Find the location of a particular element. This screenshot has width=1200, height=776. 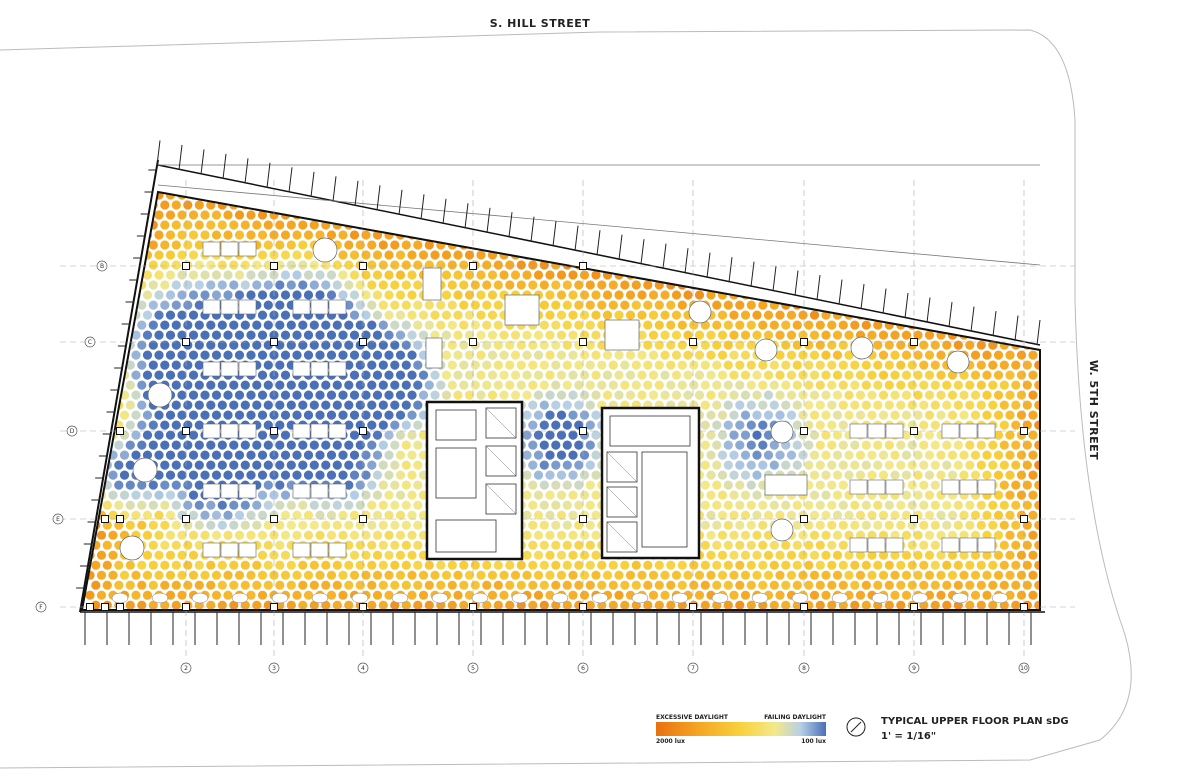

grid-label-5: 5 is located at coordinates (473, 668).